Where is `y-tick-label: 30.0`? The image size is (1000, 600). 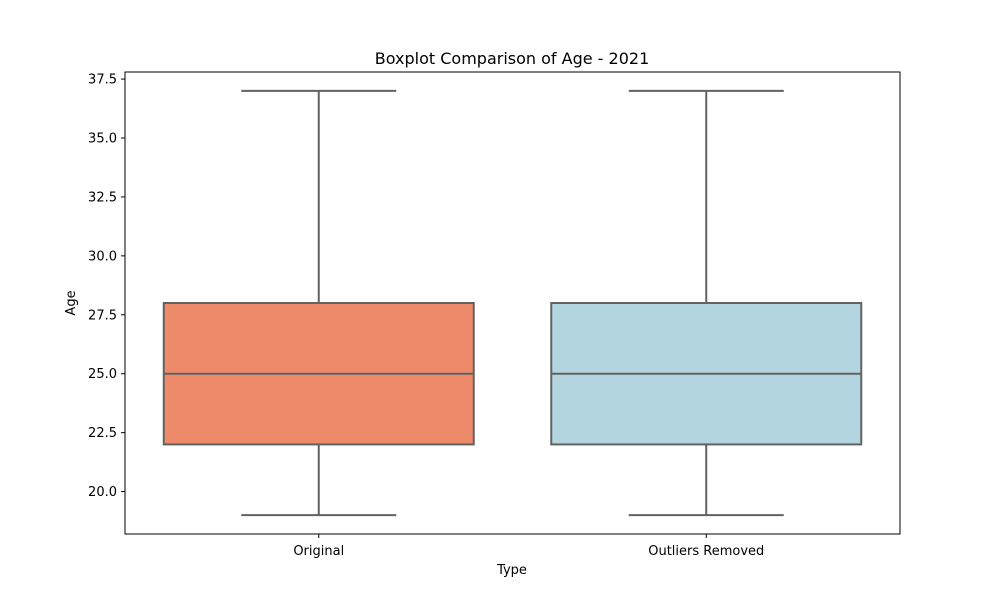 y-tick-label: 30.0 is located at coordinates (102, 256).